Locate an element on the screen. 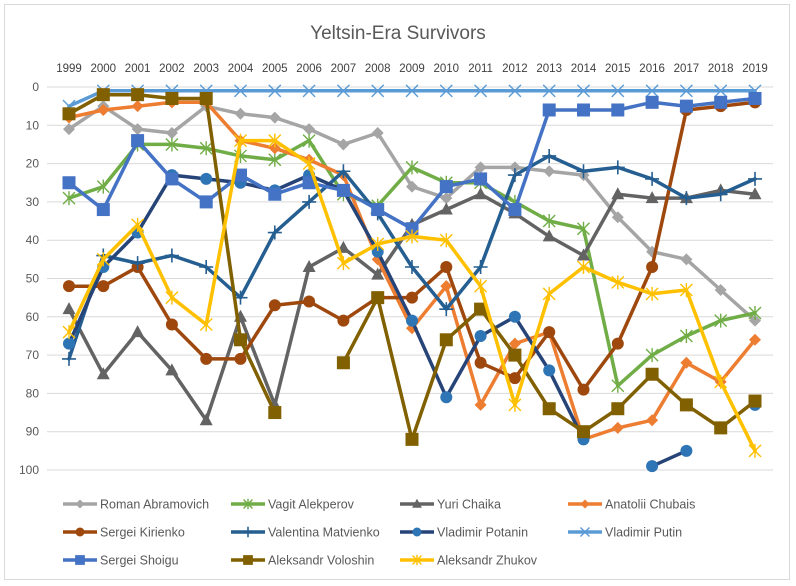 The width and height of the screenshot is (796, 586). legend-item: Vladimir Putin is located at coordinates (625, 533).